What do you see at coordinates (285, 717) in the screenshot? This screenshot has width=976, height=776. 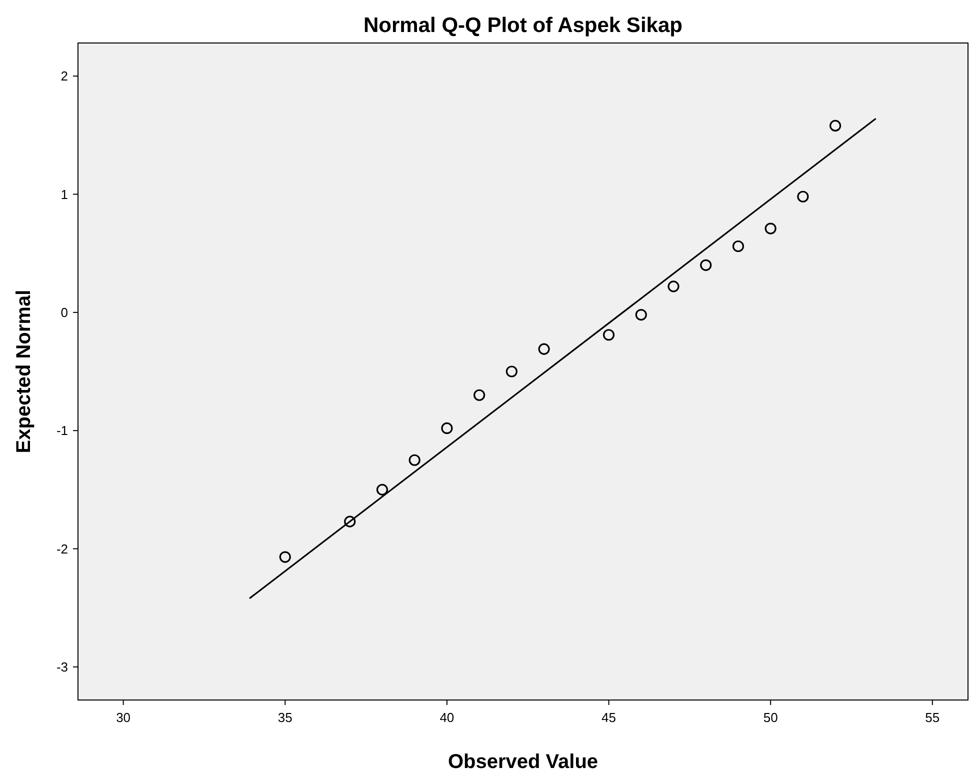 I see `x-tick-label: 35` at bounding box center [285, 717].